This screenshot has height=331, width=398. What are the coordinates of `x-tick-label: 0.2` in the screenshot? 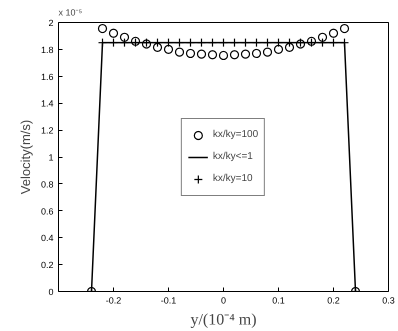 It's located at (333, 301).